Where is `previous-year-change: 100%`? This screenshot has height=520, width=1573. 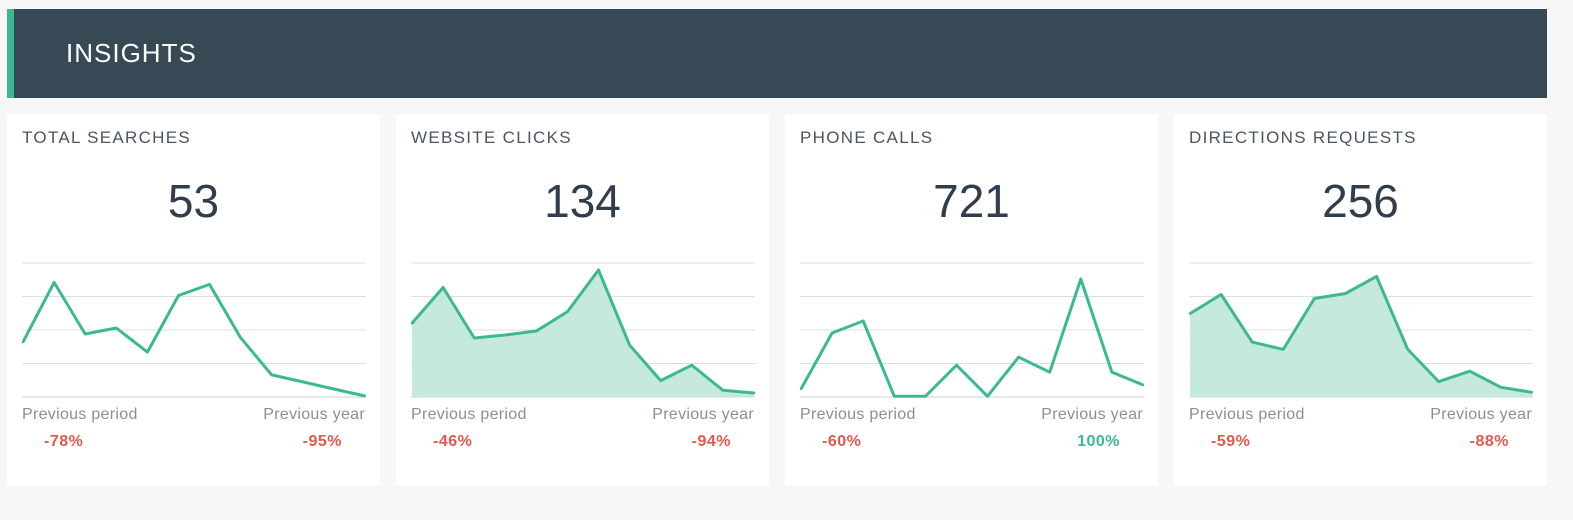 previous-year-change: 100% is located at coordinates (1098, 441).